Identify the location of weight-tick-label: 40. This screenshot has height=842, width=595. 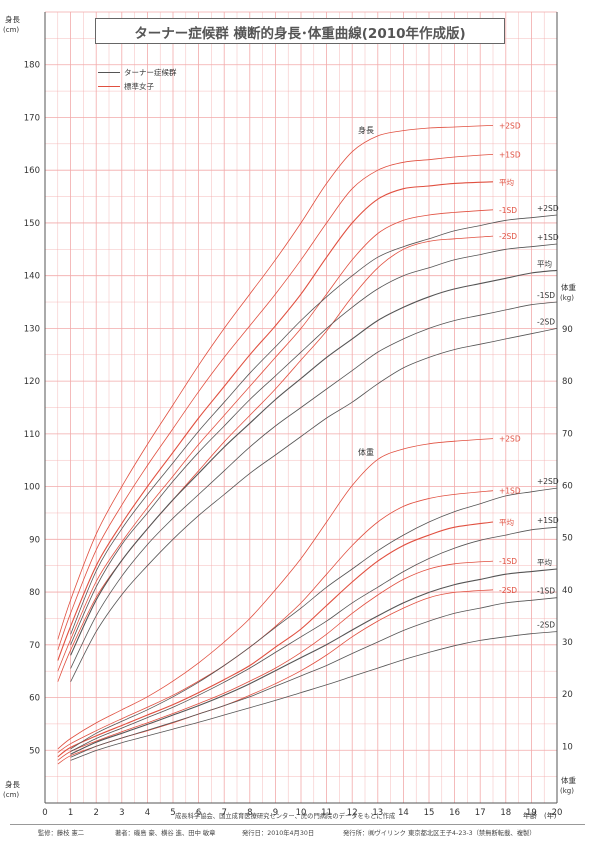
(567, 591).